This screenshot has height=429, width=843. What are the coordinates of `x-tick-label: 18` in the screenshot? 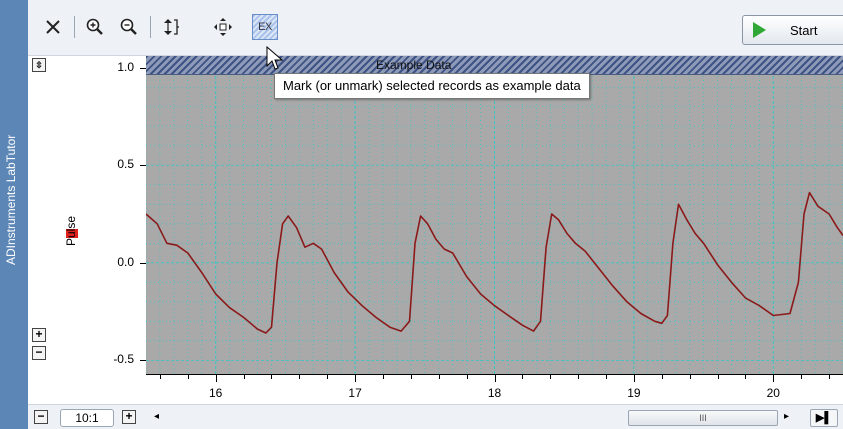 It's located at (494, 393).